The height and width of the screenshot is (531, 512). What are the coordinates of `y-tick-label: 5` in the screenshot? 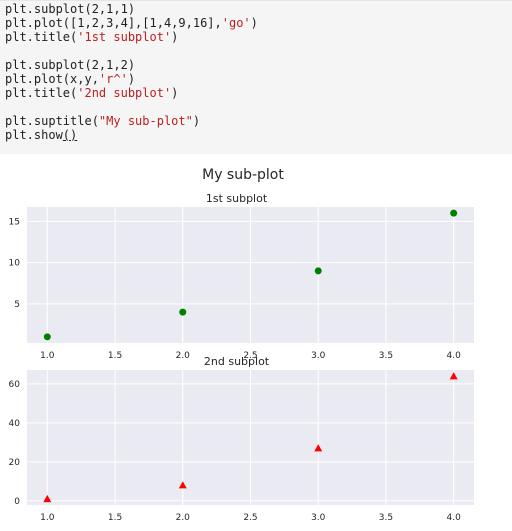 It's located at (17, 305).